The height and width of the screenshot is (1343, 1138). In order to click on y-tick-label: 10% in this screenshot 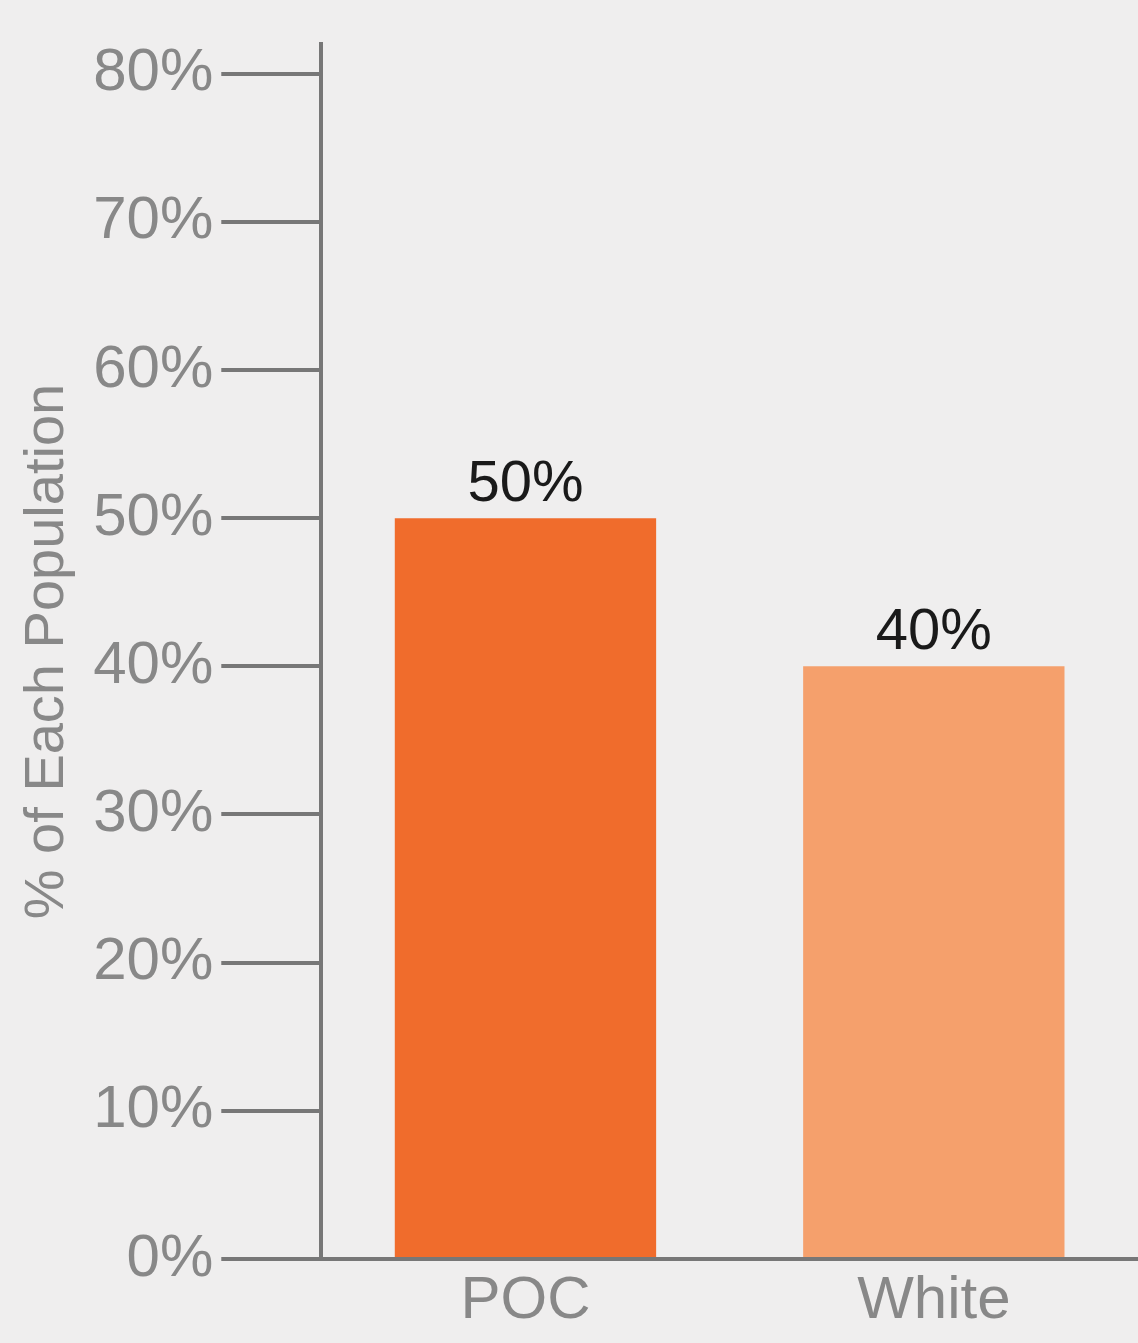, I will do `click(153, 1107)`.